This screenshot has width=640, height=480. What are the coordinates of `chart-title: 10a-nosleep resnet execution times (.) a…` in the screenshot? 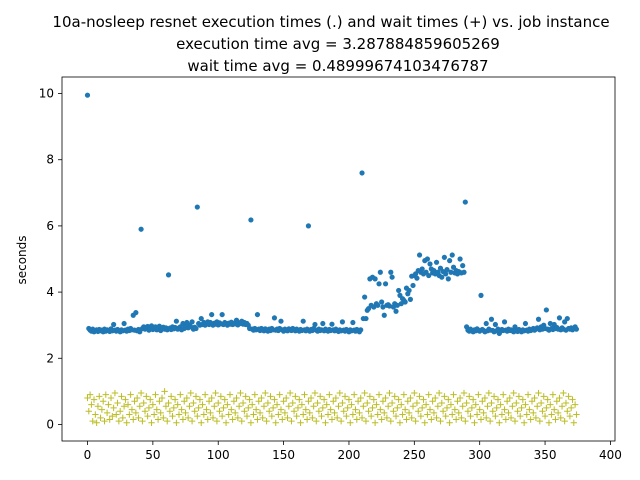 It's located at (330, 44).